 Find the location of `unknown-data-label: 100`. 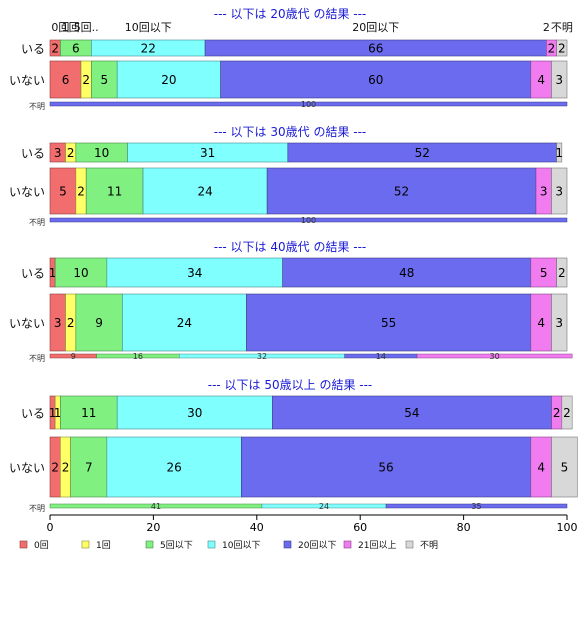

unknown-data-label: 100 is located at coordinates (308, 220).